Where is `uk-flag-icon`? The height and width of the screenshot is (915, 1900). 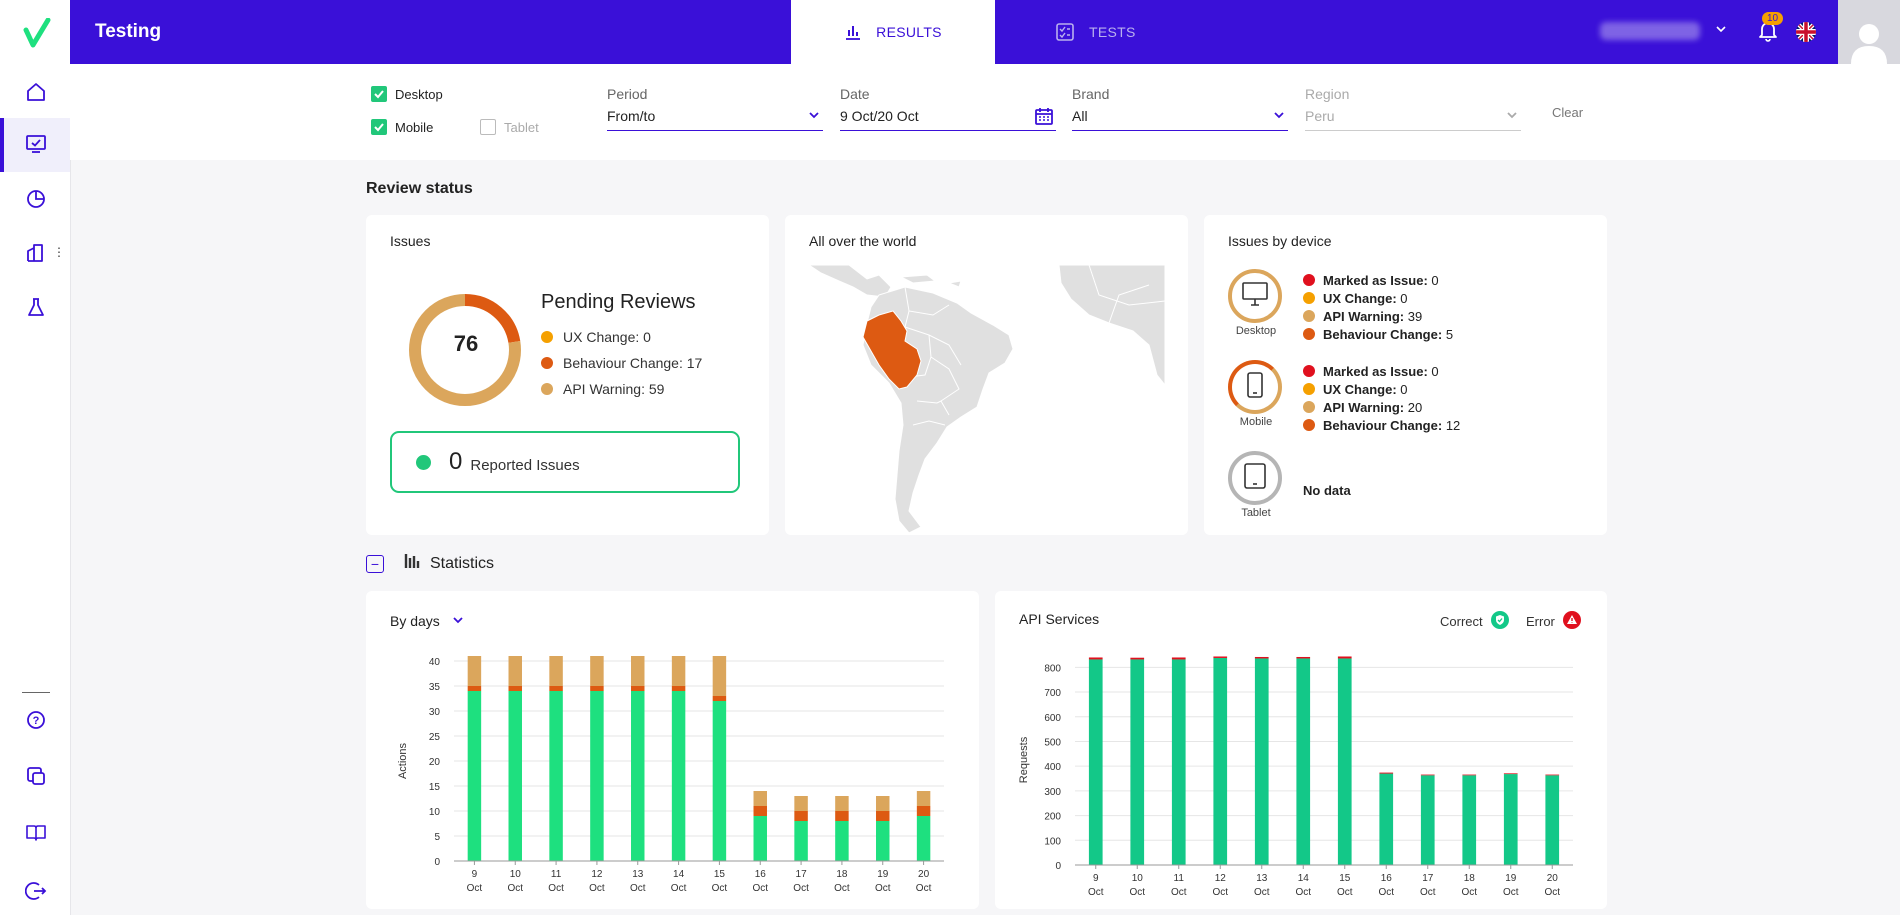 uk-flag-icon is located at coordinates (1806, 32).